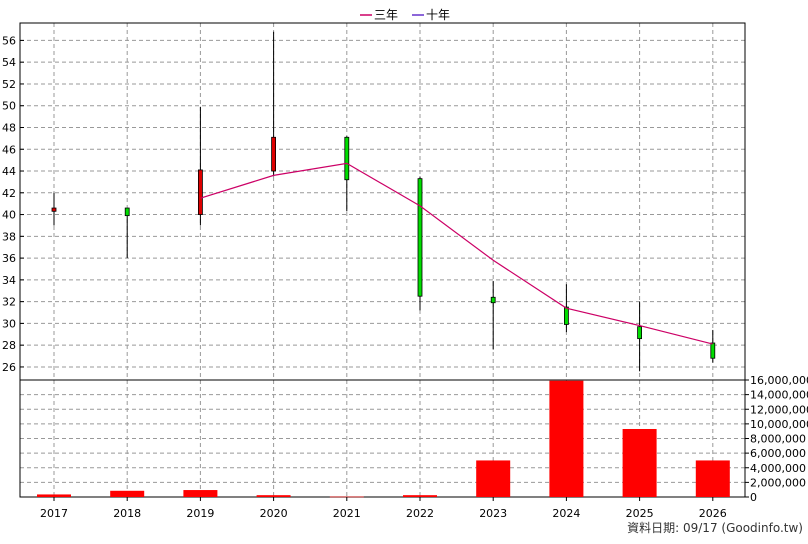  I want to click on volume-tick-label: 2,000,000, so click(778, 482).